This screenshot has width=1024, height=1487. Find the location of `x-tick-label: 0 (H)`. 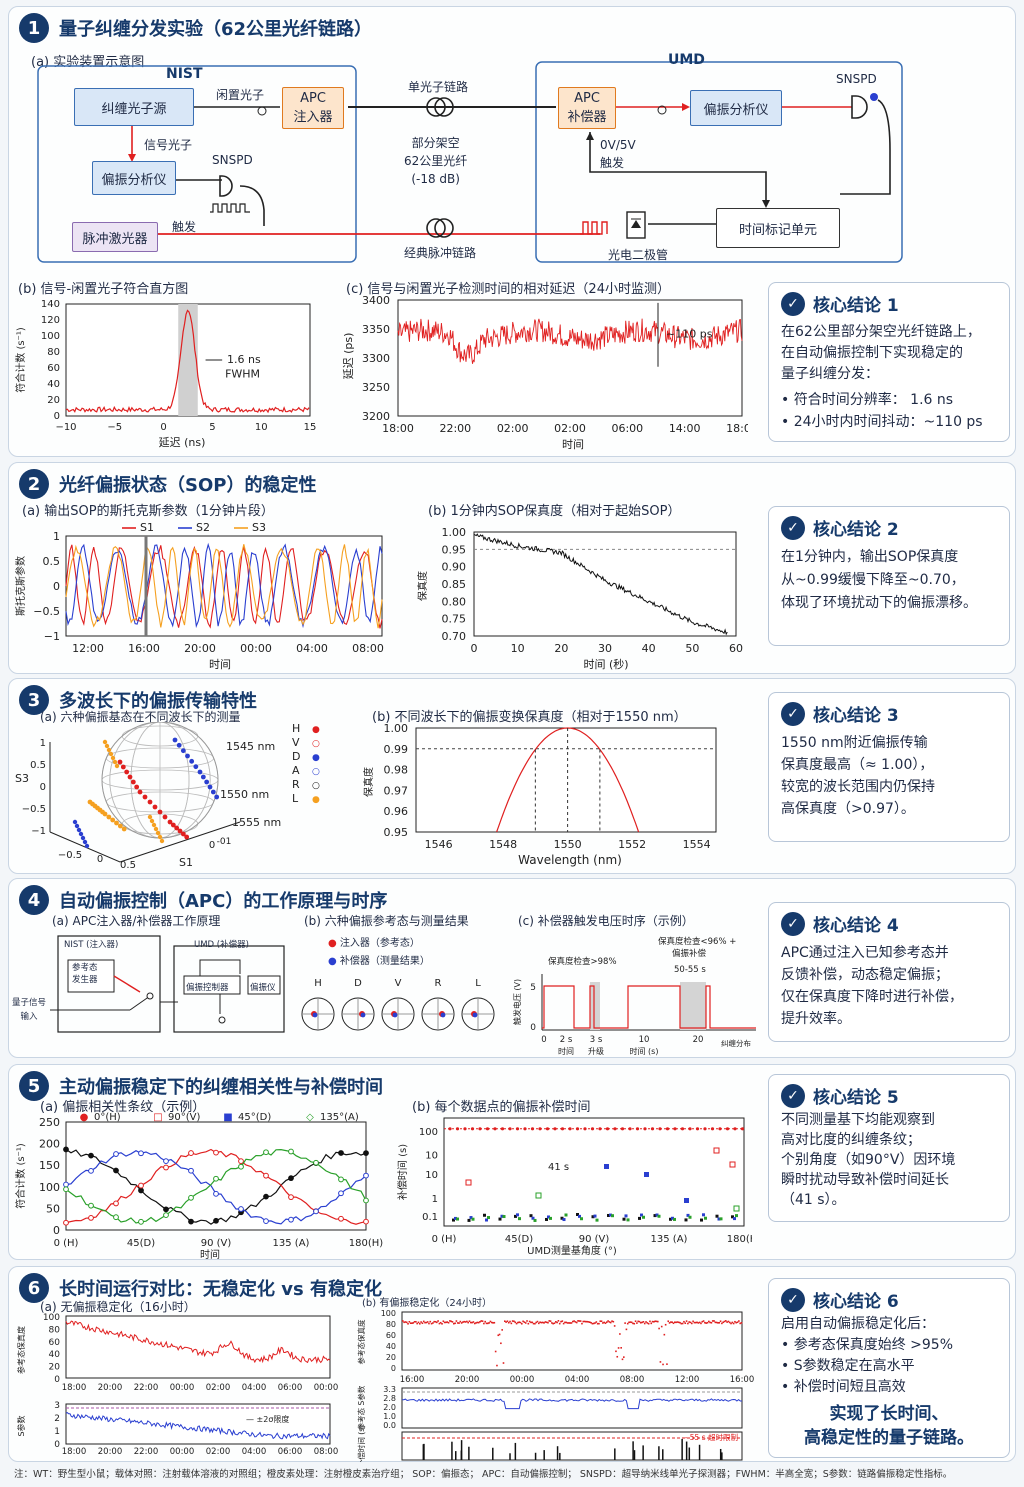

x-tick-label: 0 (H) is located at coordinates (66, 1243).